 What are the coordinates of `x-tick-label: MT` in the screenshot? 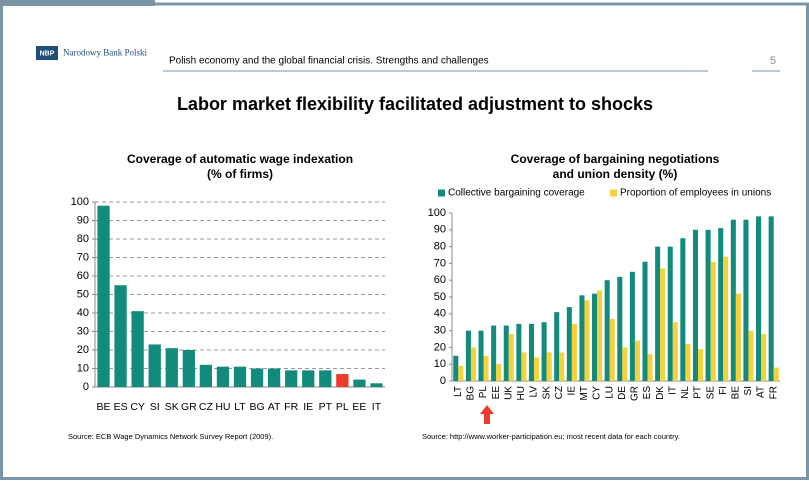 It's located at (584, 393).